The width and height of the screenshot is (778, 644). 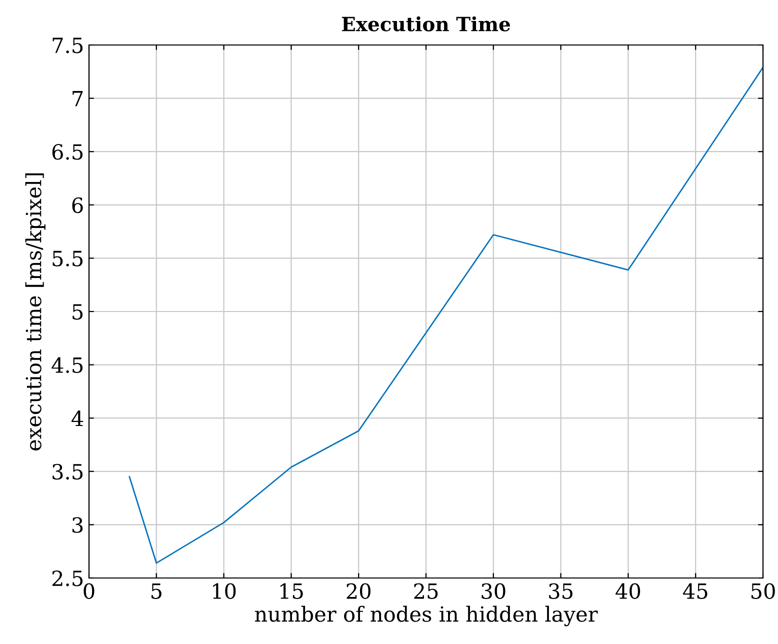 What do you see at coordinates (426, 616) in the screenshot?
I see `x-axis-title: number of nodes in hidden layer` at bounding box center [426, 616].